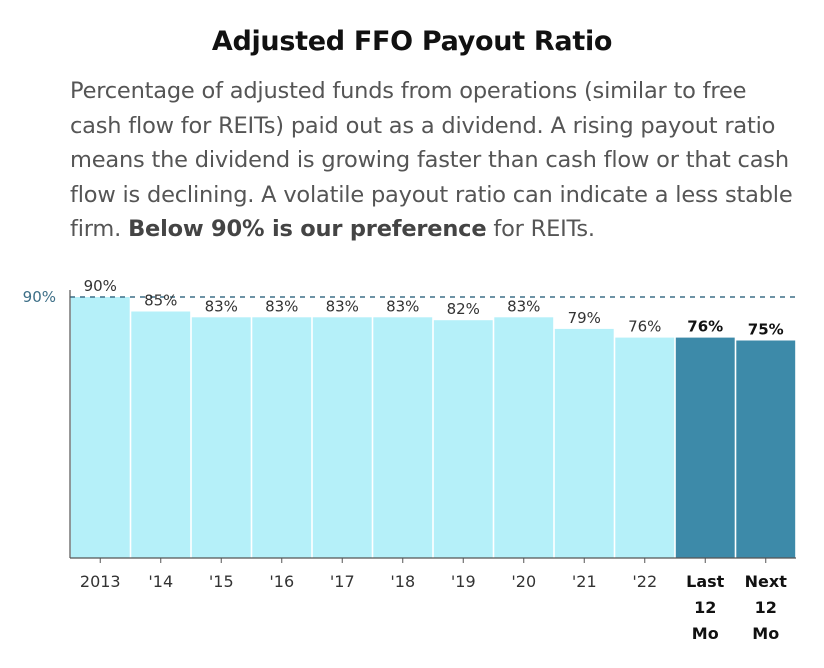  I want to click on value-label: 82%, so click(463, 309).